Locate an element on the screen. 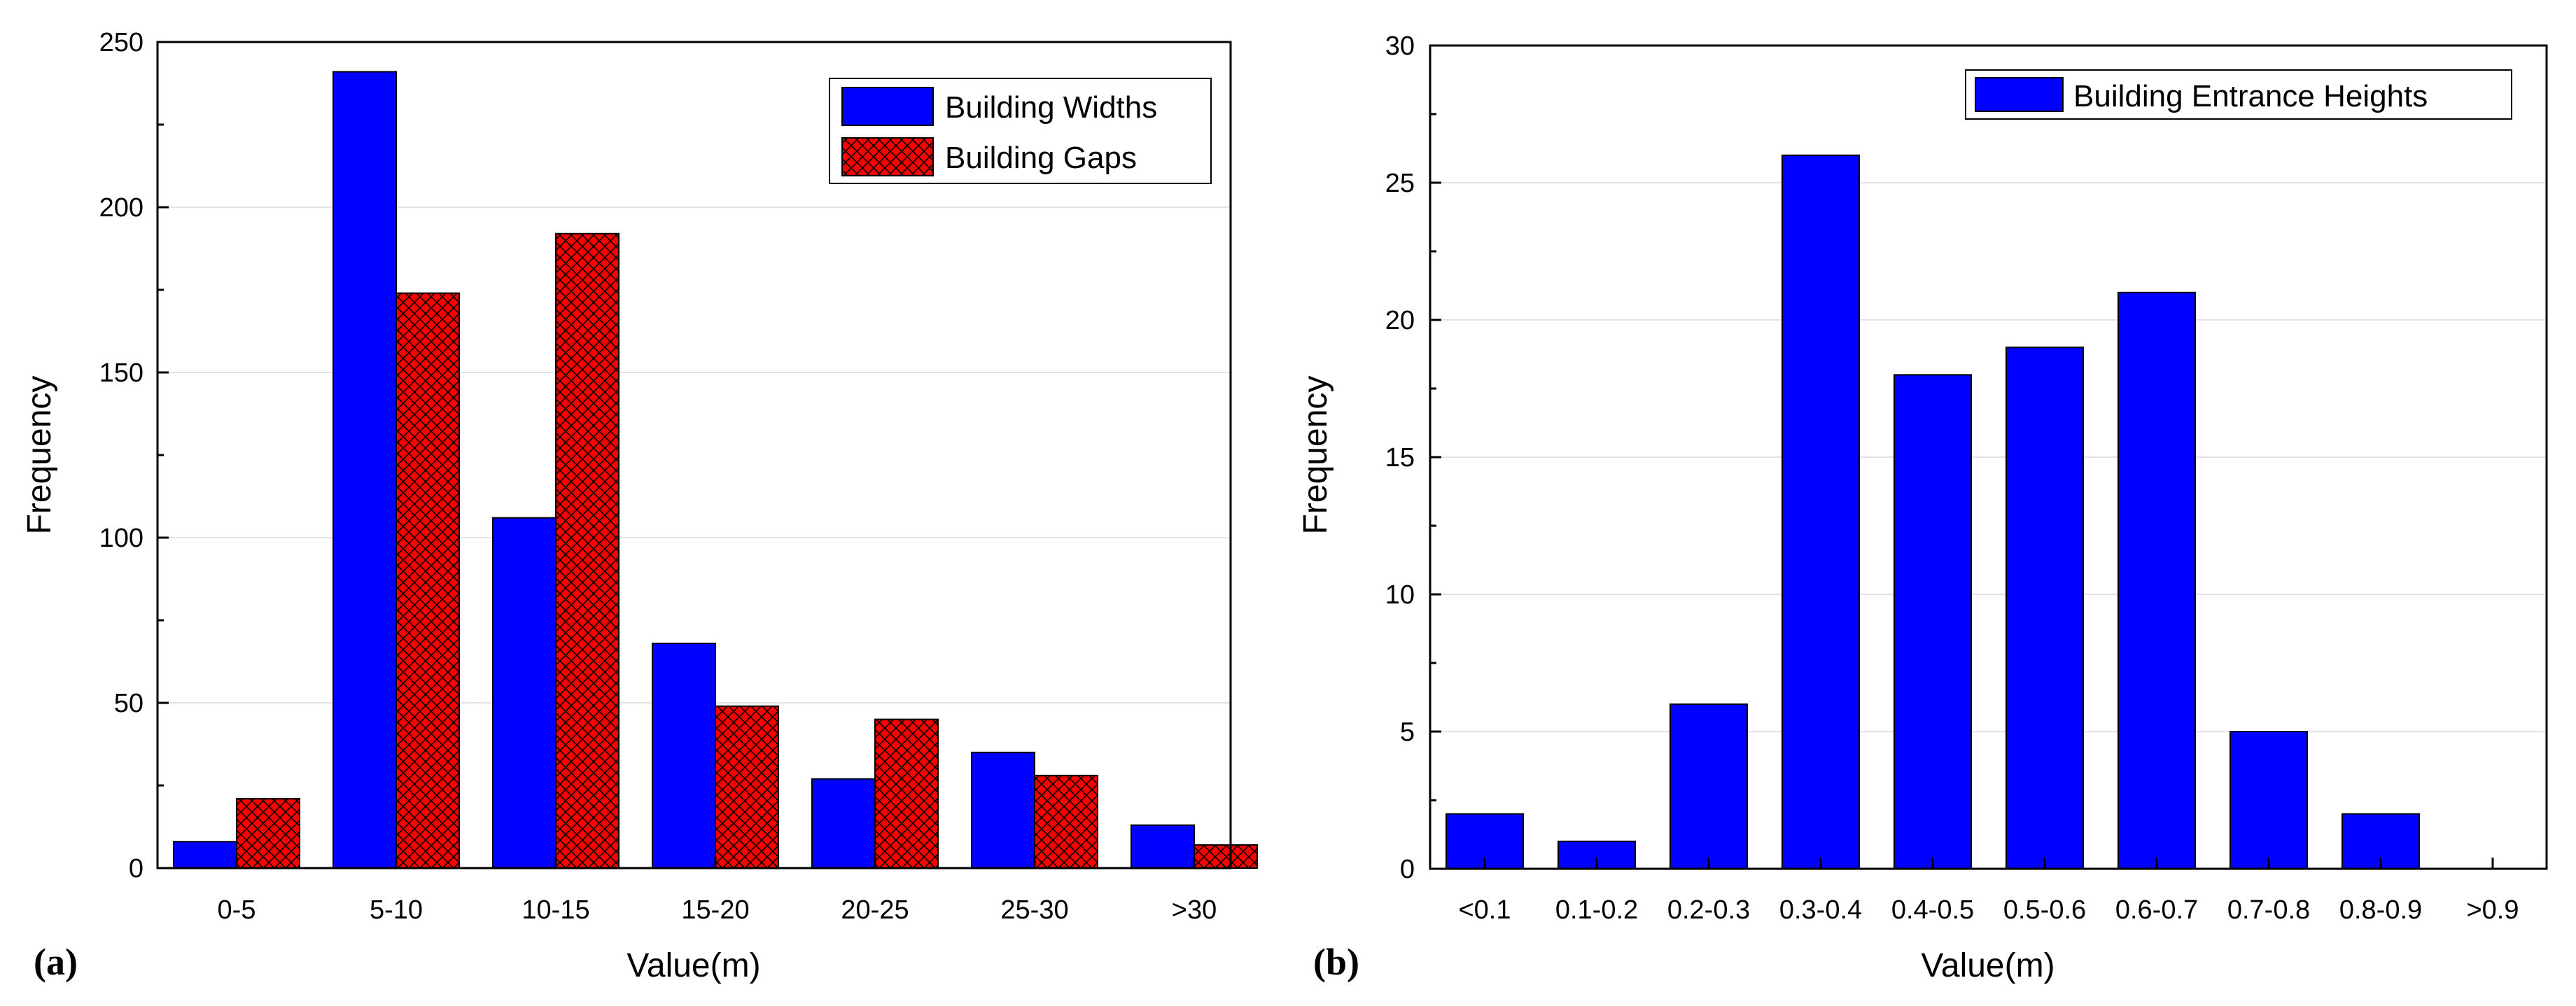  xtick-label: >0.9 is located at coordinates (2492, 910).